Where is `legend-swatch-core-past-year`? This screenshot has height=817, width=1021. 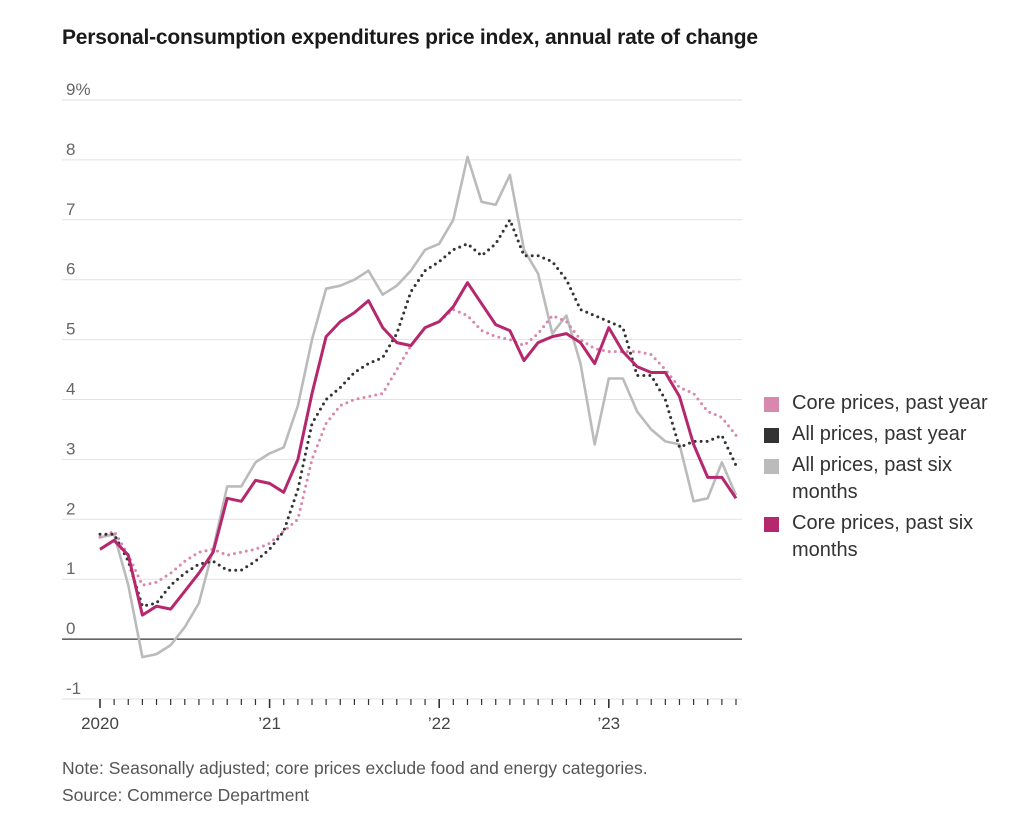
legend-swatch-core-past-year is located at coordinates (771, 404).